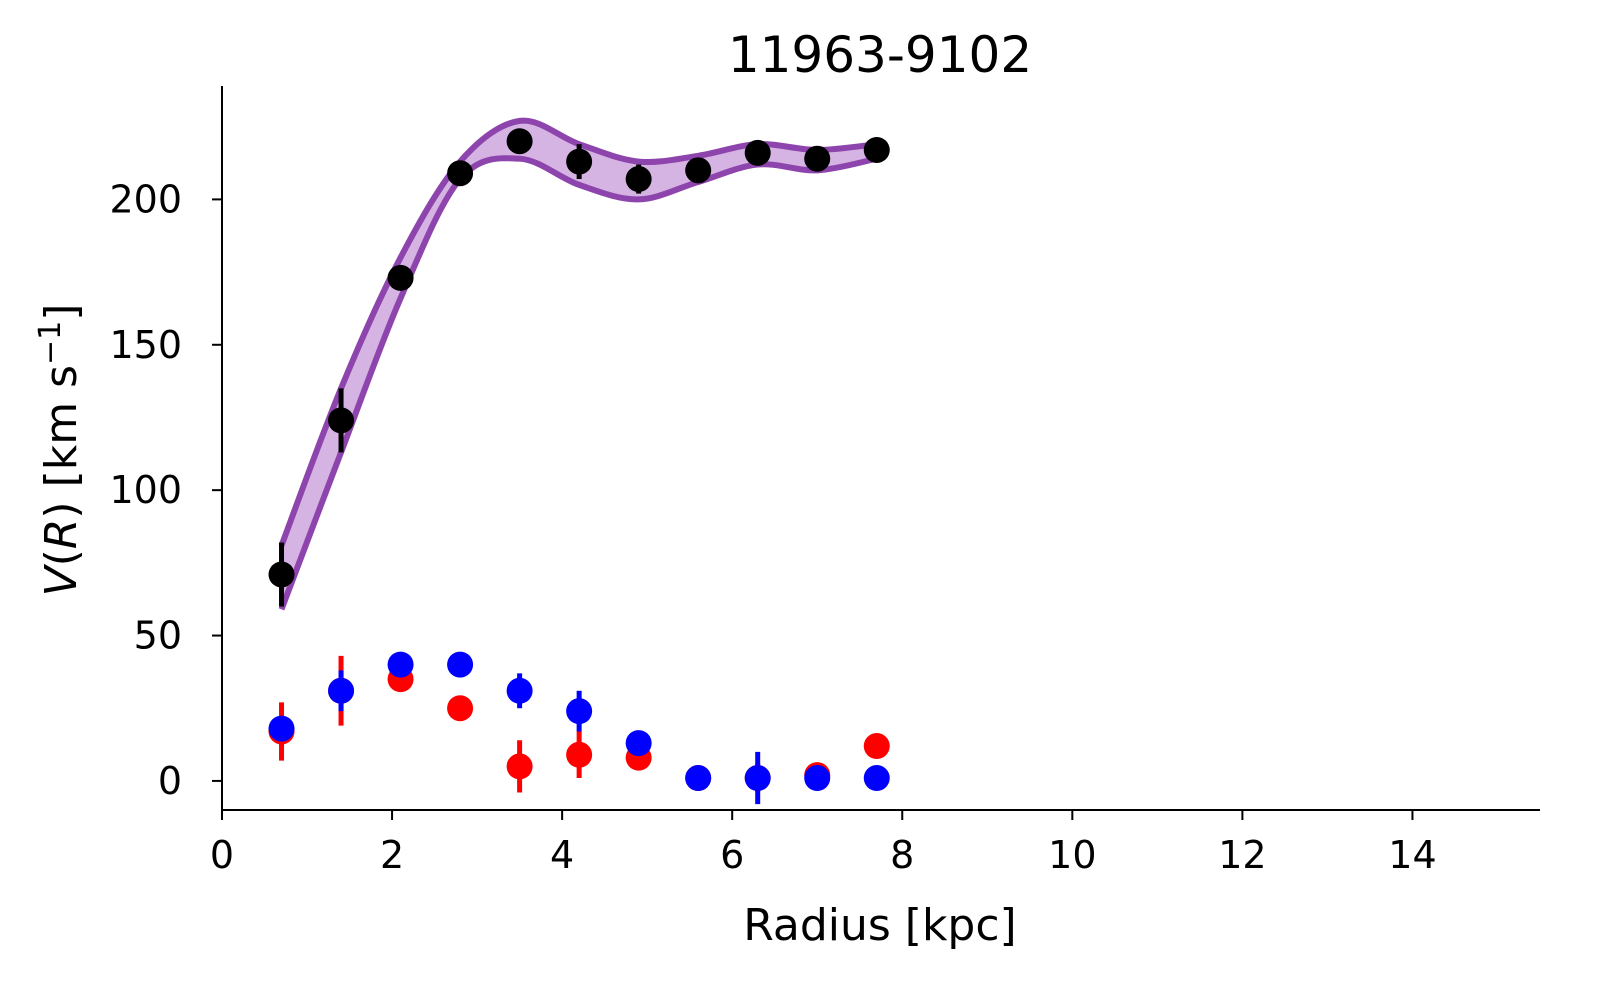 The width and height of the screenshot is (1600, 1000). What do you see at coordinates (145, 490) in the screenshot?
I see `y-tick-label: 100` at bounding box center [145, 490].